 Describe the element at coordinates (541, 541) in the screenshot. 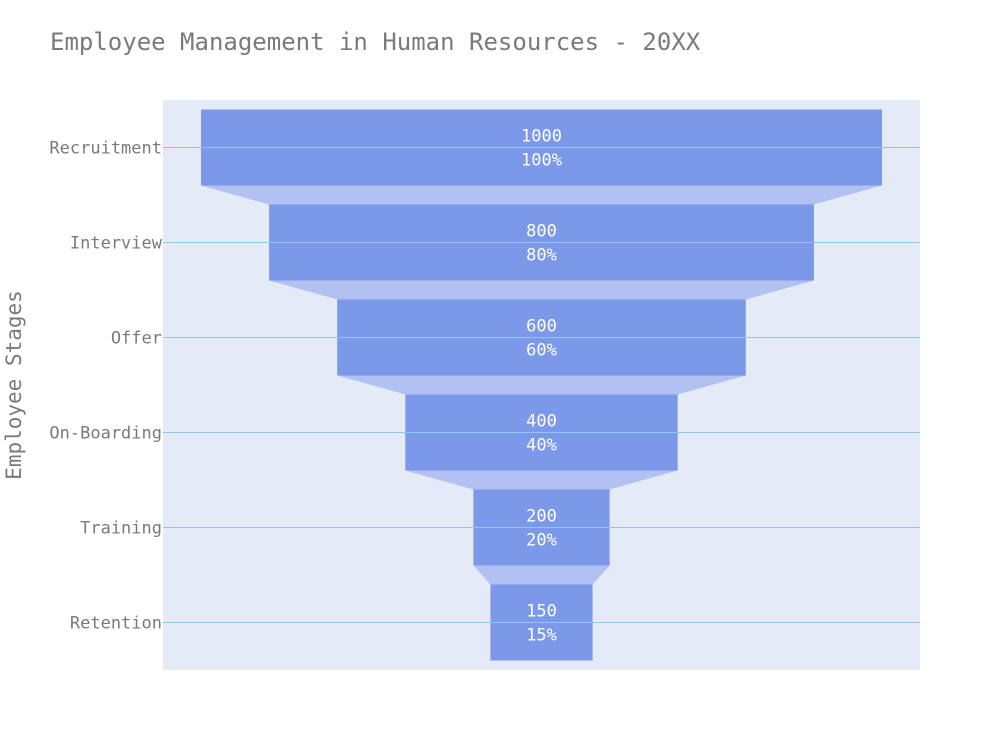

I see `percent-label: 20%` at that location.